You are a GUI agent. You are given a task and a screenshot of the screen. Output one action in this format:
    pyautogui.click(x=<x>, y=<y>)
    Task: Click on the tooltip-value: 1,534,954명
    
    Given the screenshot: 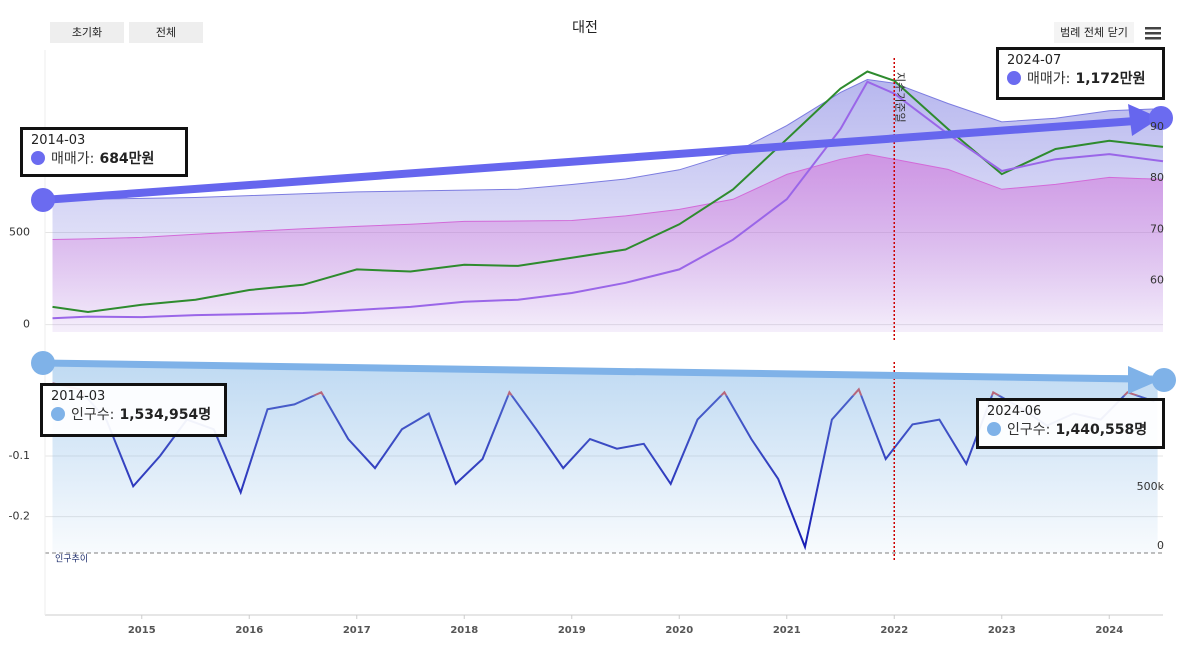 What is the action you would take?
    pyautogui.click(x=165, y=415)
    